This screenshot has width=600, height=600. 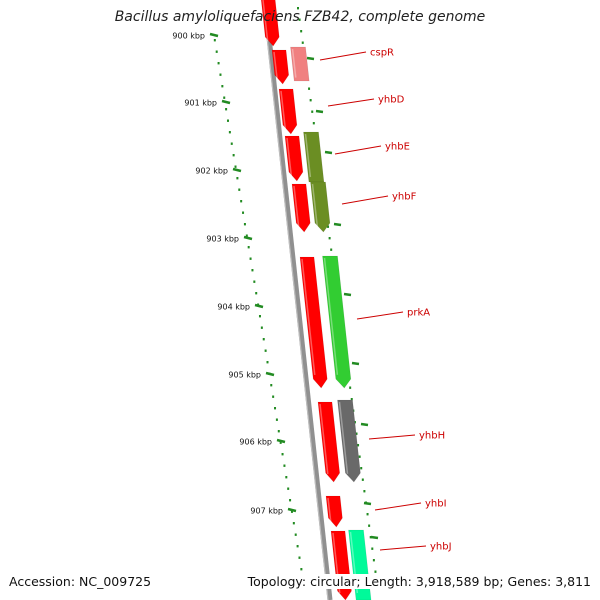 I want to click on backbone-highlight, so click(x=295, y=300).